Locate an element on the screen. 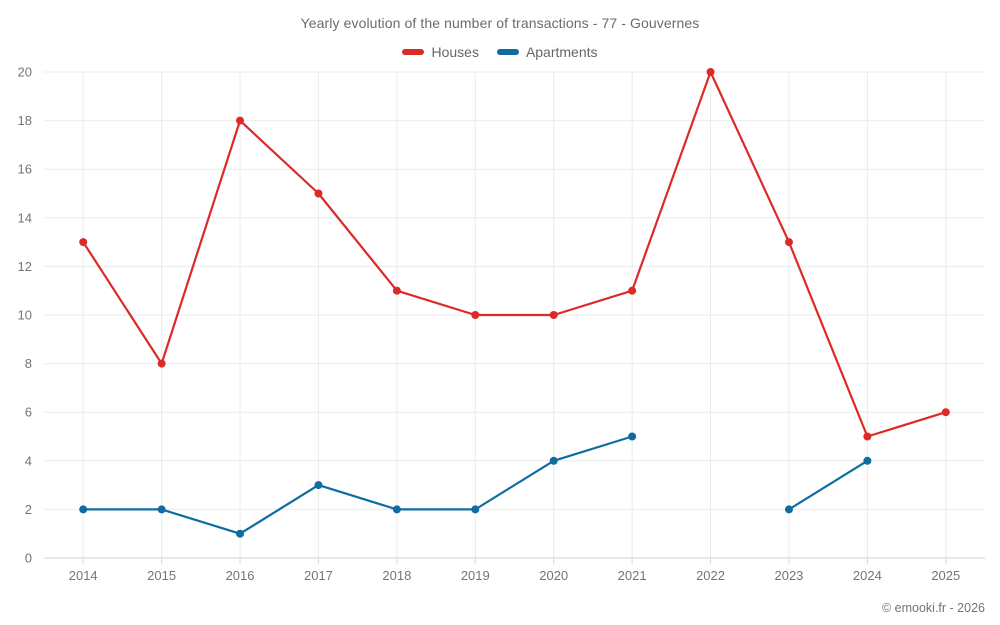 Image resolution: width=1000 pixels, height=625 pixels. x-axis-tick-label: 2018 is located at coordinates (396, 575).